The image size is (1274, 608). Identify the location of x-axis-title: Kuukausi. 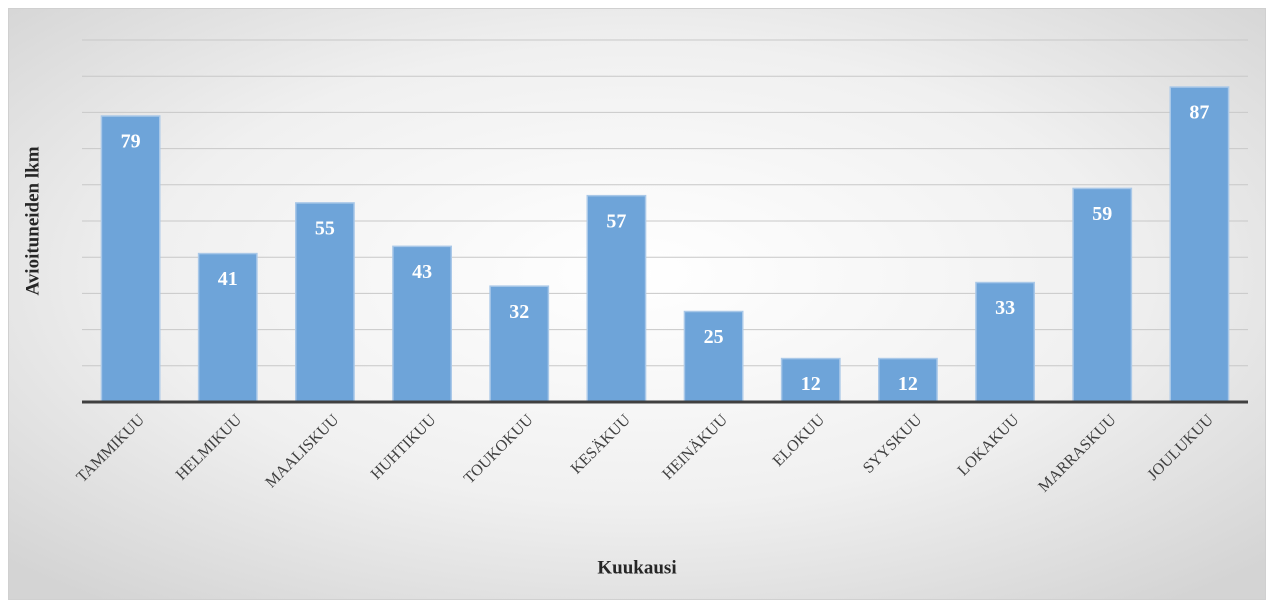
(636, 567).